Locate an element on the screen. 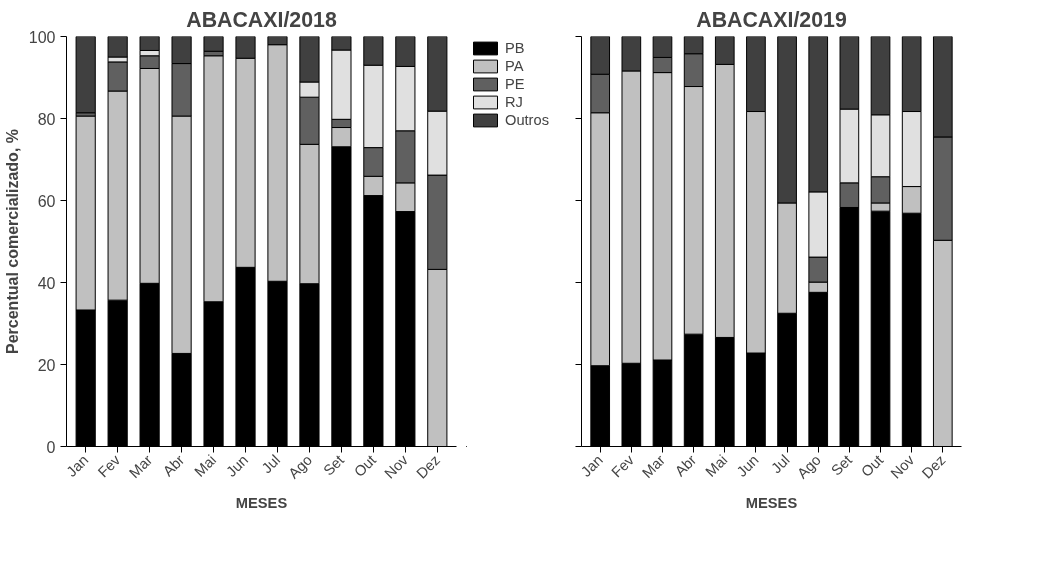 The image size is (1061, 579). legend-label: PE is located at coordinates (515, 84).